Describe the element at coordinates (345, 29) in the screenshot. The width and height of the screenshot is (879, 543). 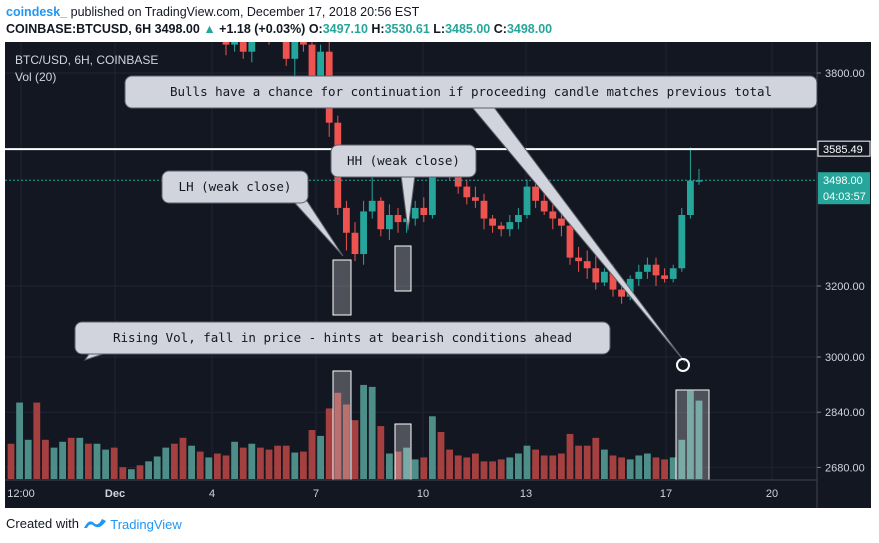
I see `open-value: 3497.10` at that location.